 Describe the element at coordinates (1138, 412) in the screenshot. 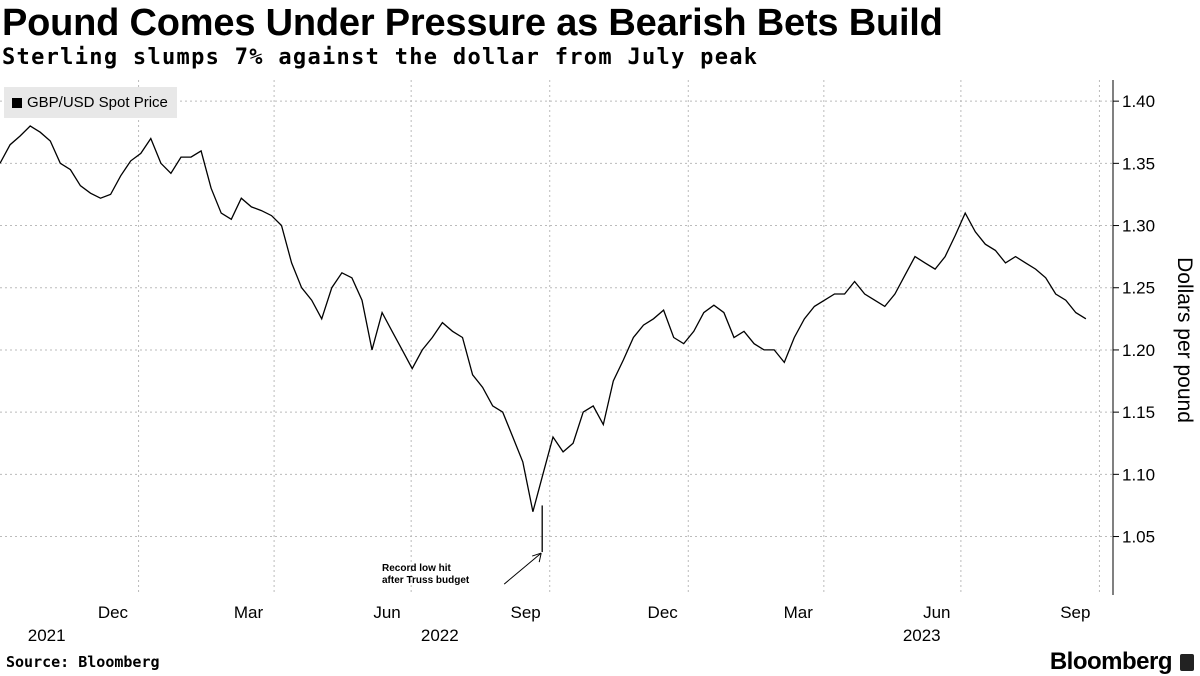

I see `y-tick-label: 1.15` at that location.